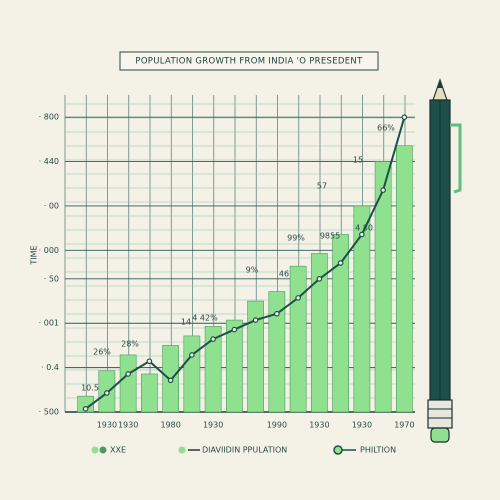 The height and width of the screenshot is (500, 500). Describe the element at coordinates (49, 161) in the screenshot. I see `y-tick-label: · 440` at that location.